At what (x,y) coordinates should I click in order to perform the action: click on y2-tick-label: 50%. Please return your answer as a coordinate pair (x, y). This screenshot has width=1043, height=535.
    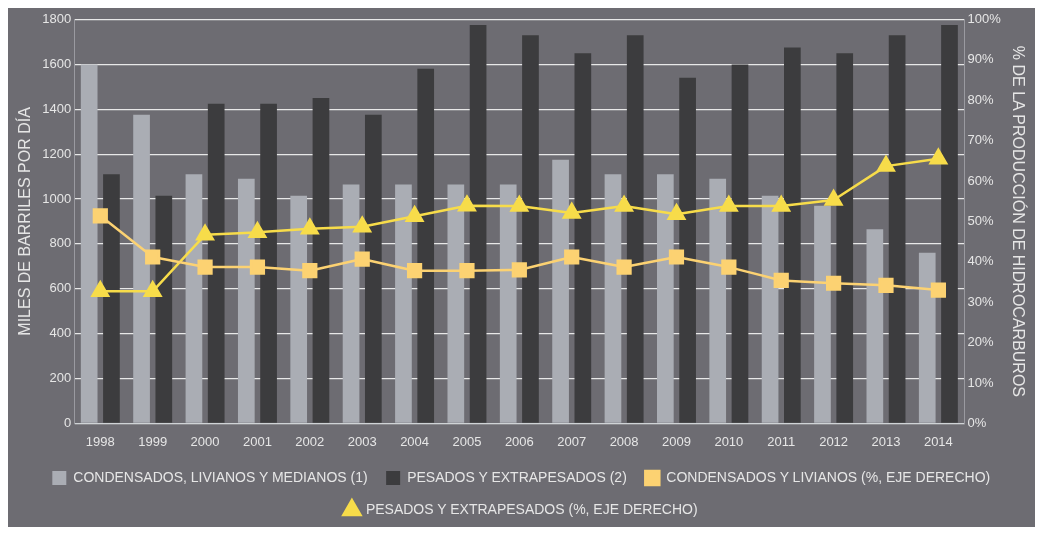
    Looking at the image, I should click on (981, 221).